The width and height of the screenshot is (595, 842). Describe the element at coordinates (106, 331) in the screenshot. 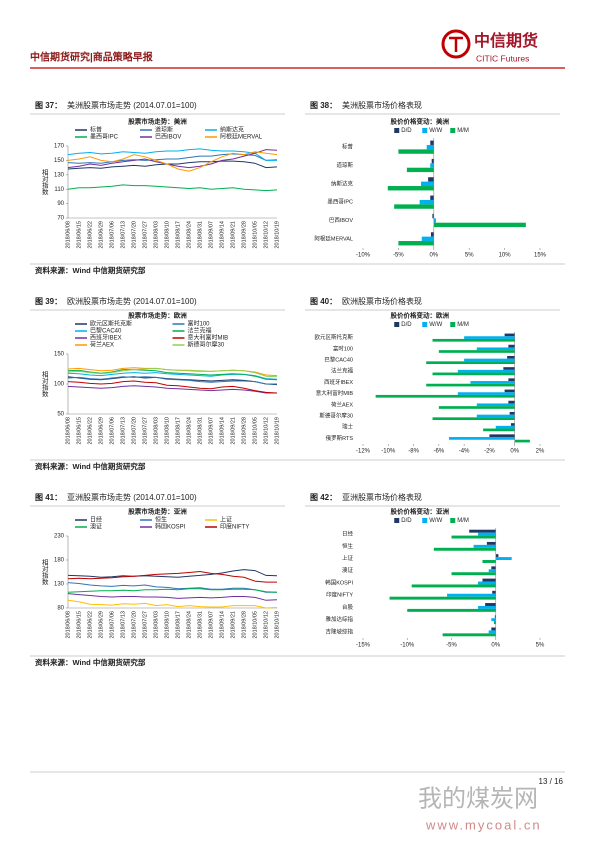

I see `legend-label: 巴黎CAC40` at that location.